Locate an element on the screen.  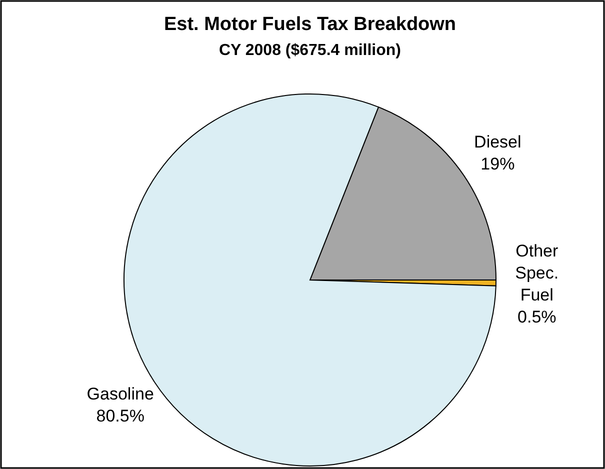
data-label: 19% is located at coordinates (497, 164).